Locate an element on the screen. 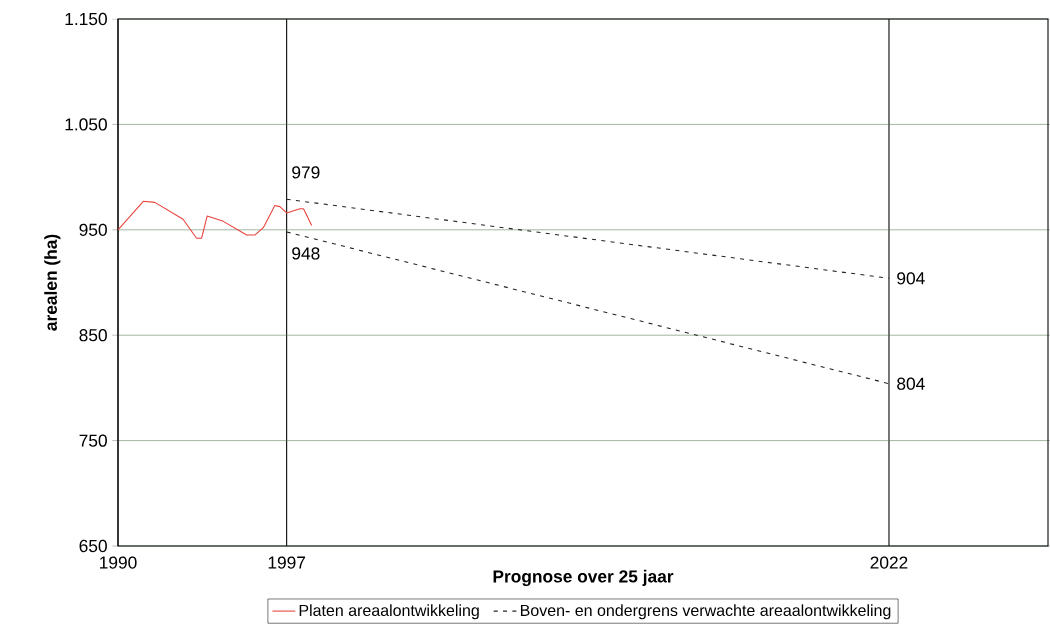 Image resolution: width=1050 pixels, height=636 pixels. data-label: 948 is located at coordinates (306, 253).